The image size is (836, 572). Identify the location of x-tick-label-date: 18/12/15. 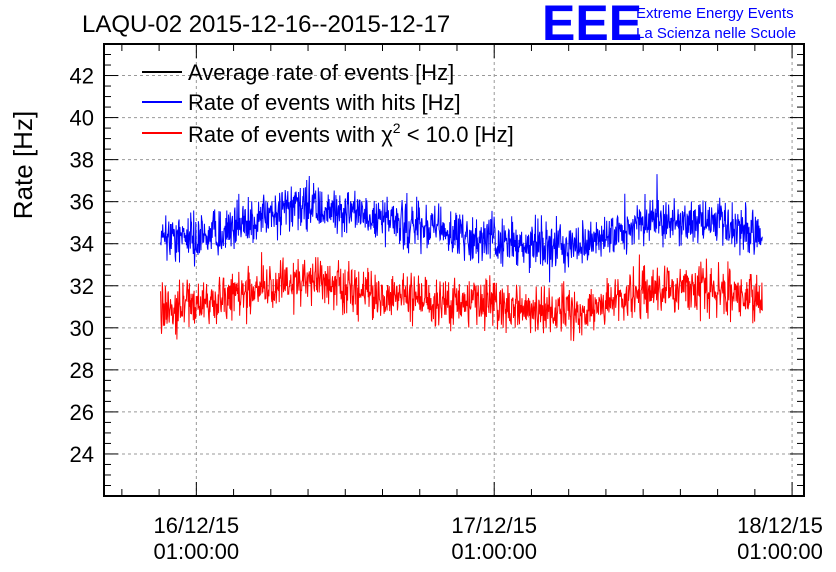
(780, 525).